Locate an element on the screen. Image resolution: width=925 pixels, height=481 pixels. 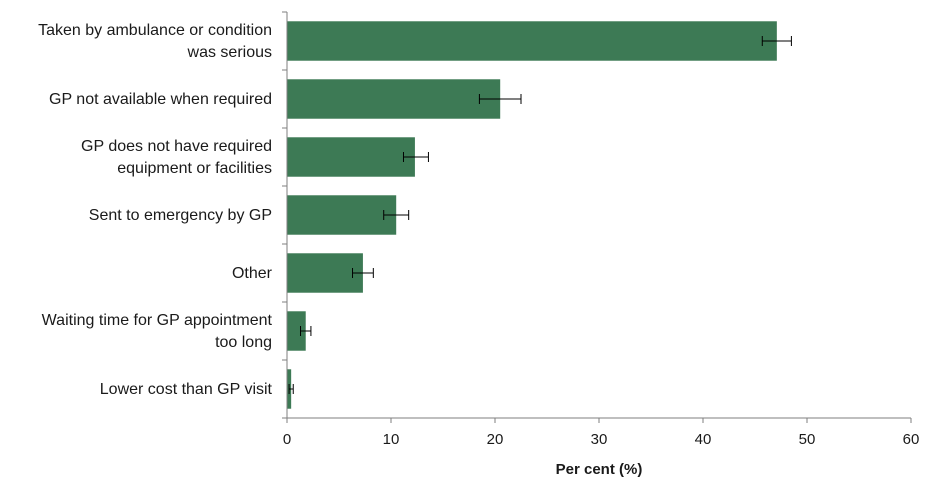
x-tick-label-6: 60 is located at coordinates (911, 439).